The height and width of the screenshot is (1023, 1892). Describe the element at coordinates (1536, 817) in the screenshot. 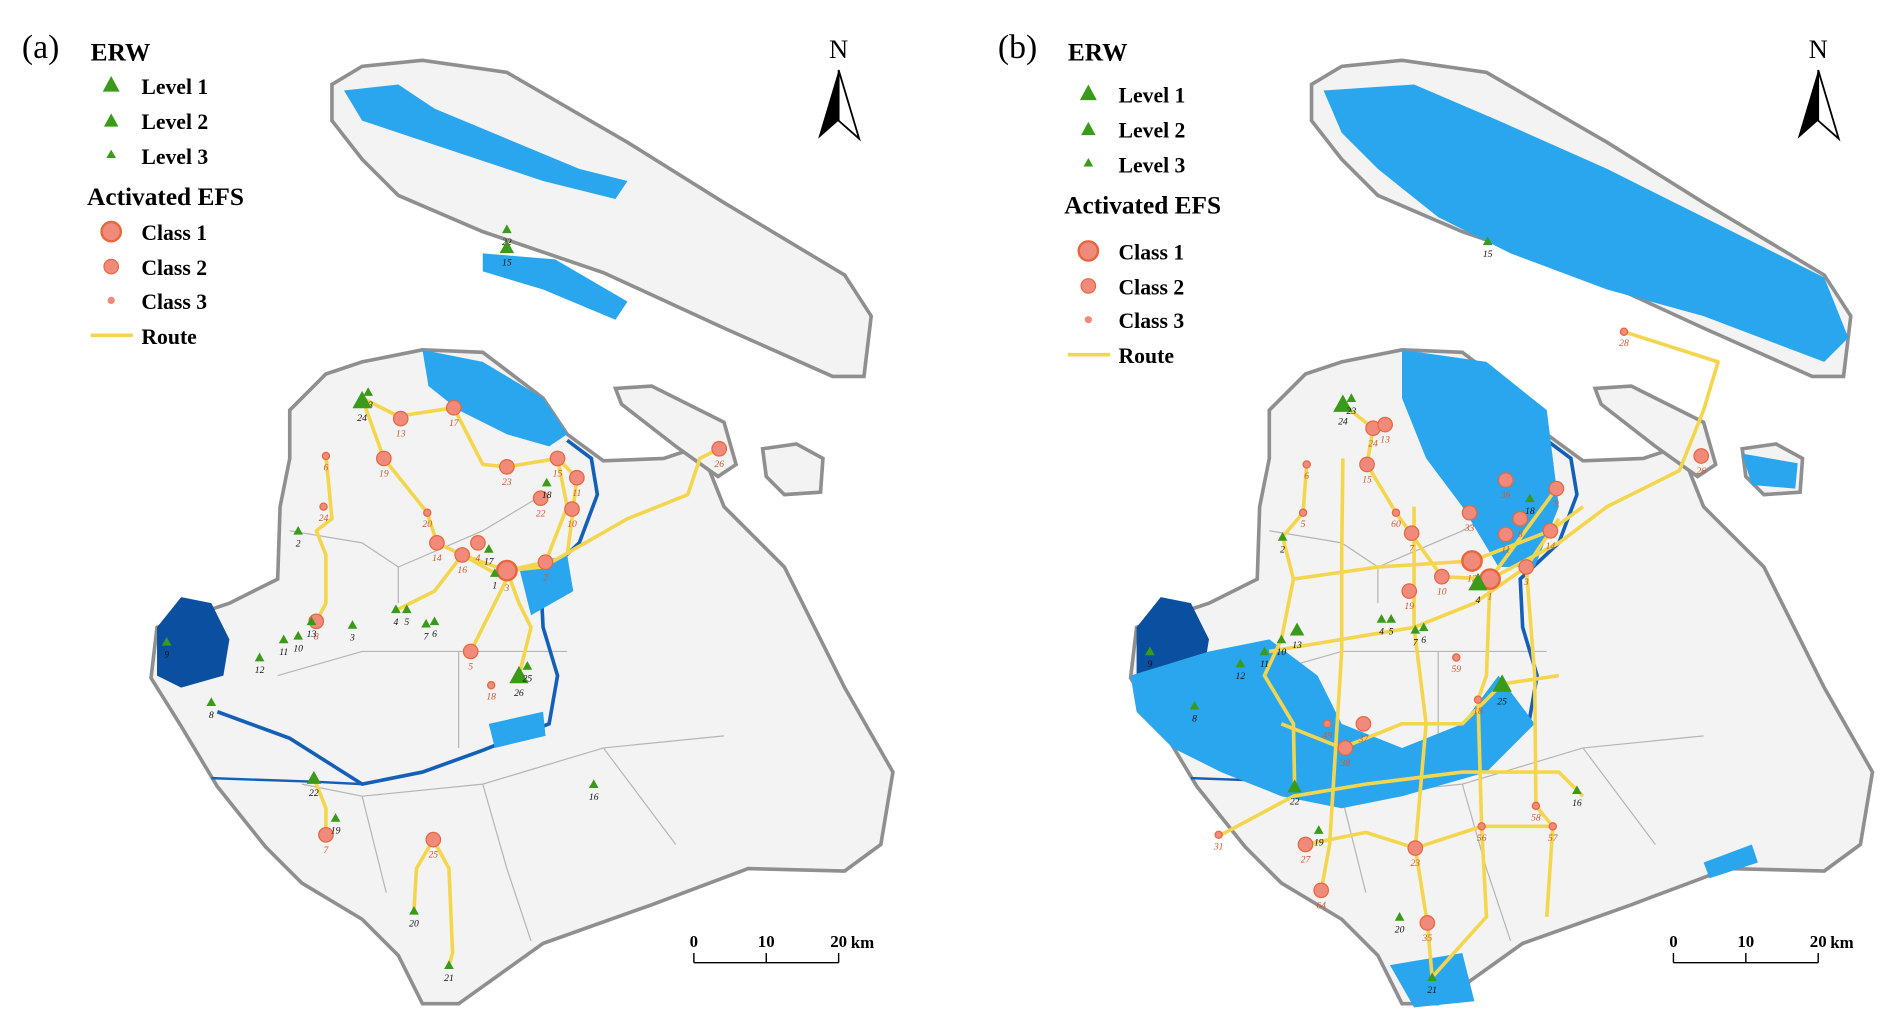

I see `efs-label: 58` at that location.